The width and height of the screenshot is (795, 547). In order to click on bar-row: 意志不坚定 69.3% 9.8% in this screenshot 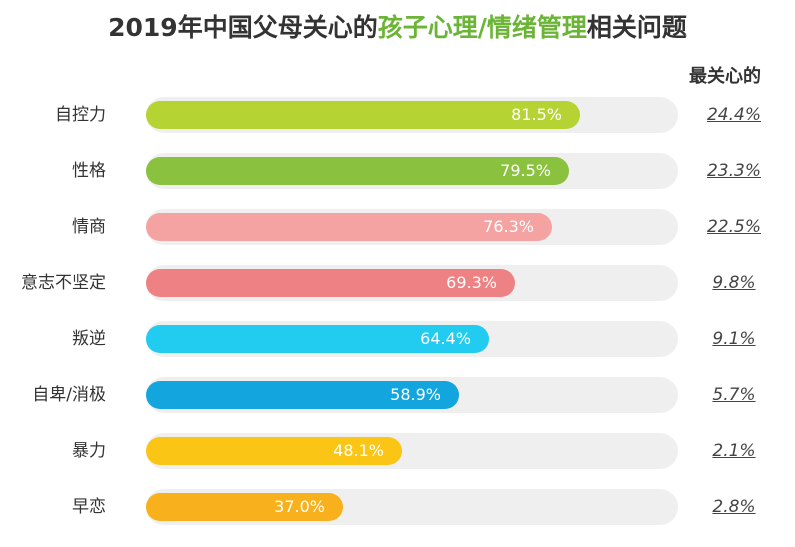, I will do `click(397, 283)`.